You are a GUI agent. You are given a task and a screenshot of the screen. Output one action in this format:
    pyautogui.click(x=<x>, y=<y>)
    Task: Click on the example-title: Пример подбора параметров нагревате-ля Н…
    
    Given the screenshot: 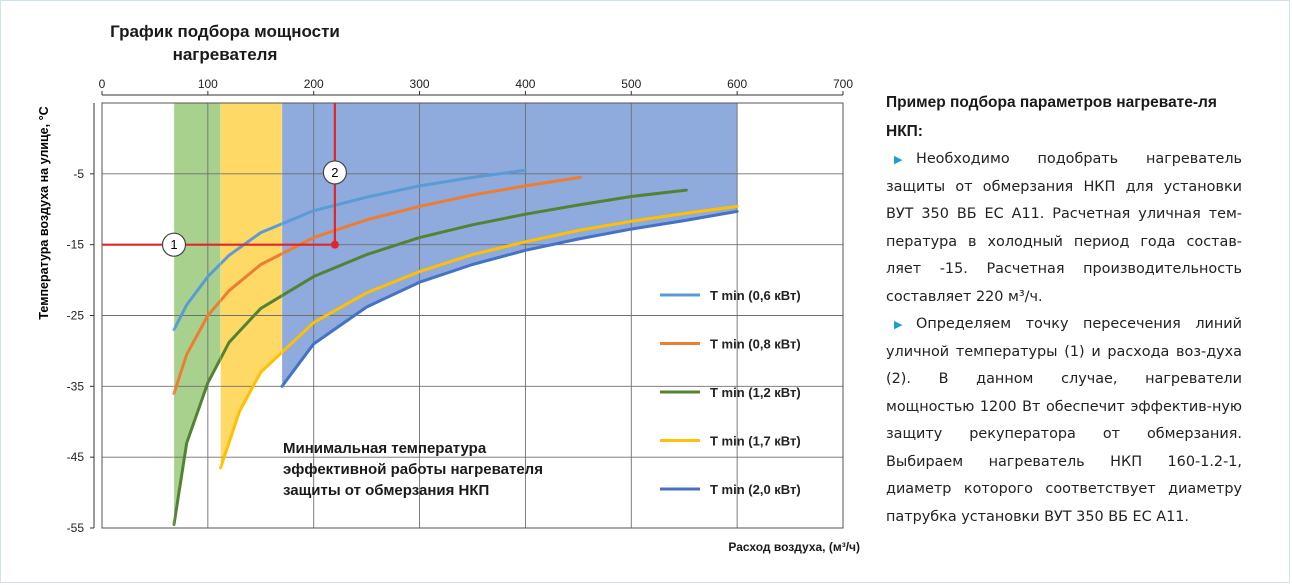 What is the action you would take?
    pyautogui.click(x=1051, y=117)
    